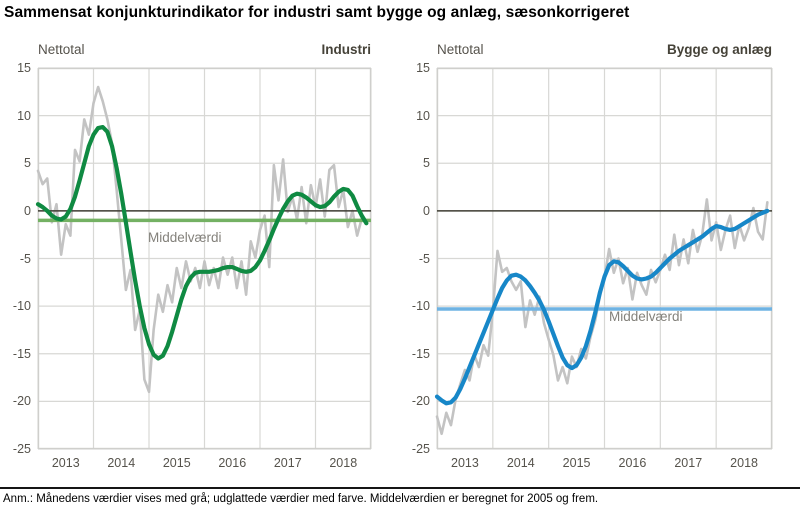  I want to click on panel-title-industri: Industri, so click(346, 49).